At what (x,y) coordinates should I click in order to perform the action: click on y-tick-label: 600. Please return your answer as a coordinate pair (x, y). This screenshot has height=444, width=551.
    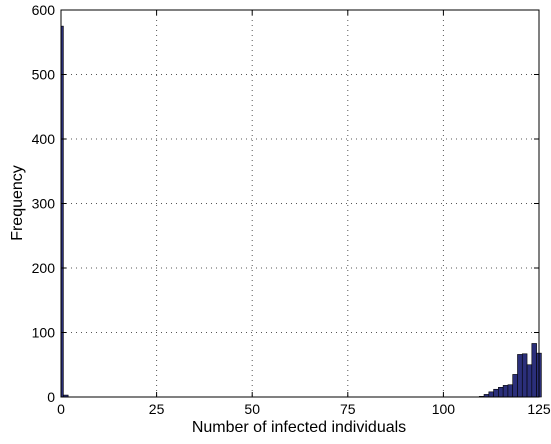
    Looking at the image, I should click on (44, 10).